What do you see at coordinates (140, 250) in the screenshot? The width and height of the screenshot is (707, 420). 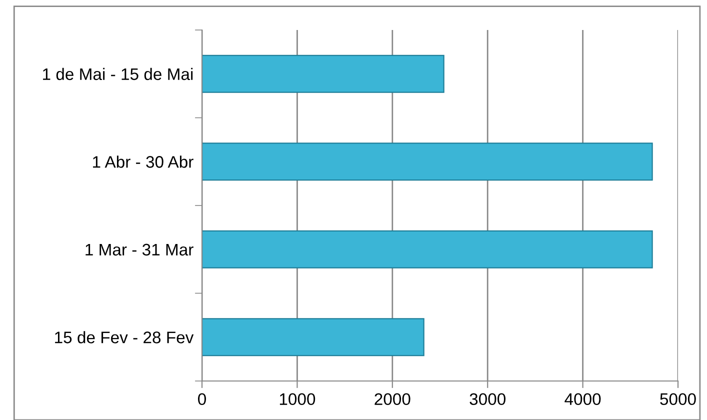 I see `y-tick-label: 1 Mar - 31 Mar` at bounding box center [140, 250].